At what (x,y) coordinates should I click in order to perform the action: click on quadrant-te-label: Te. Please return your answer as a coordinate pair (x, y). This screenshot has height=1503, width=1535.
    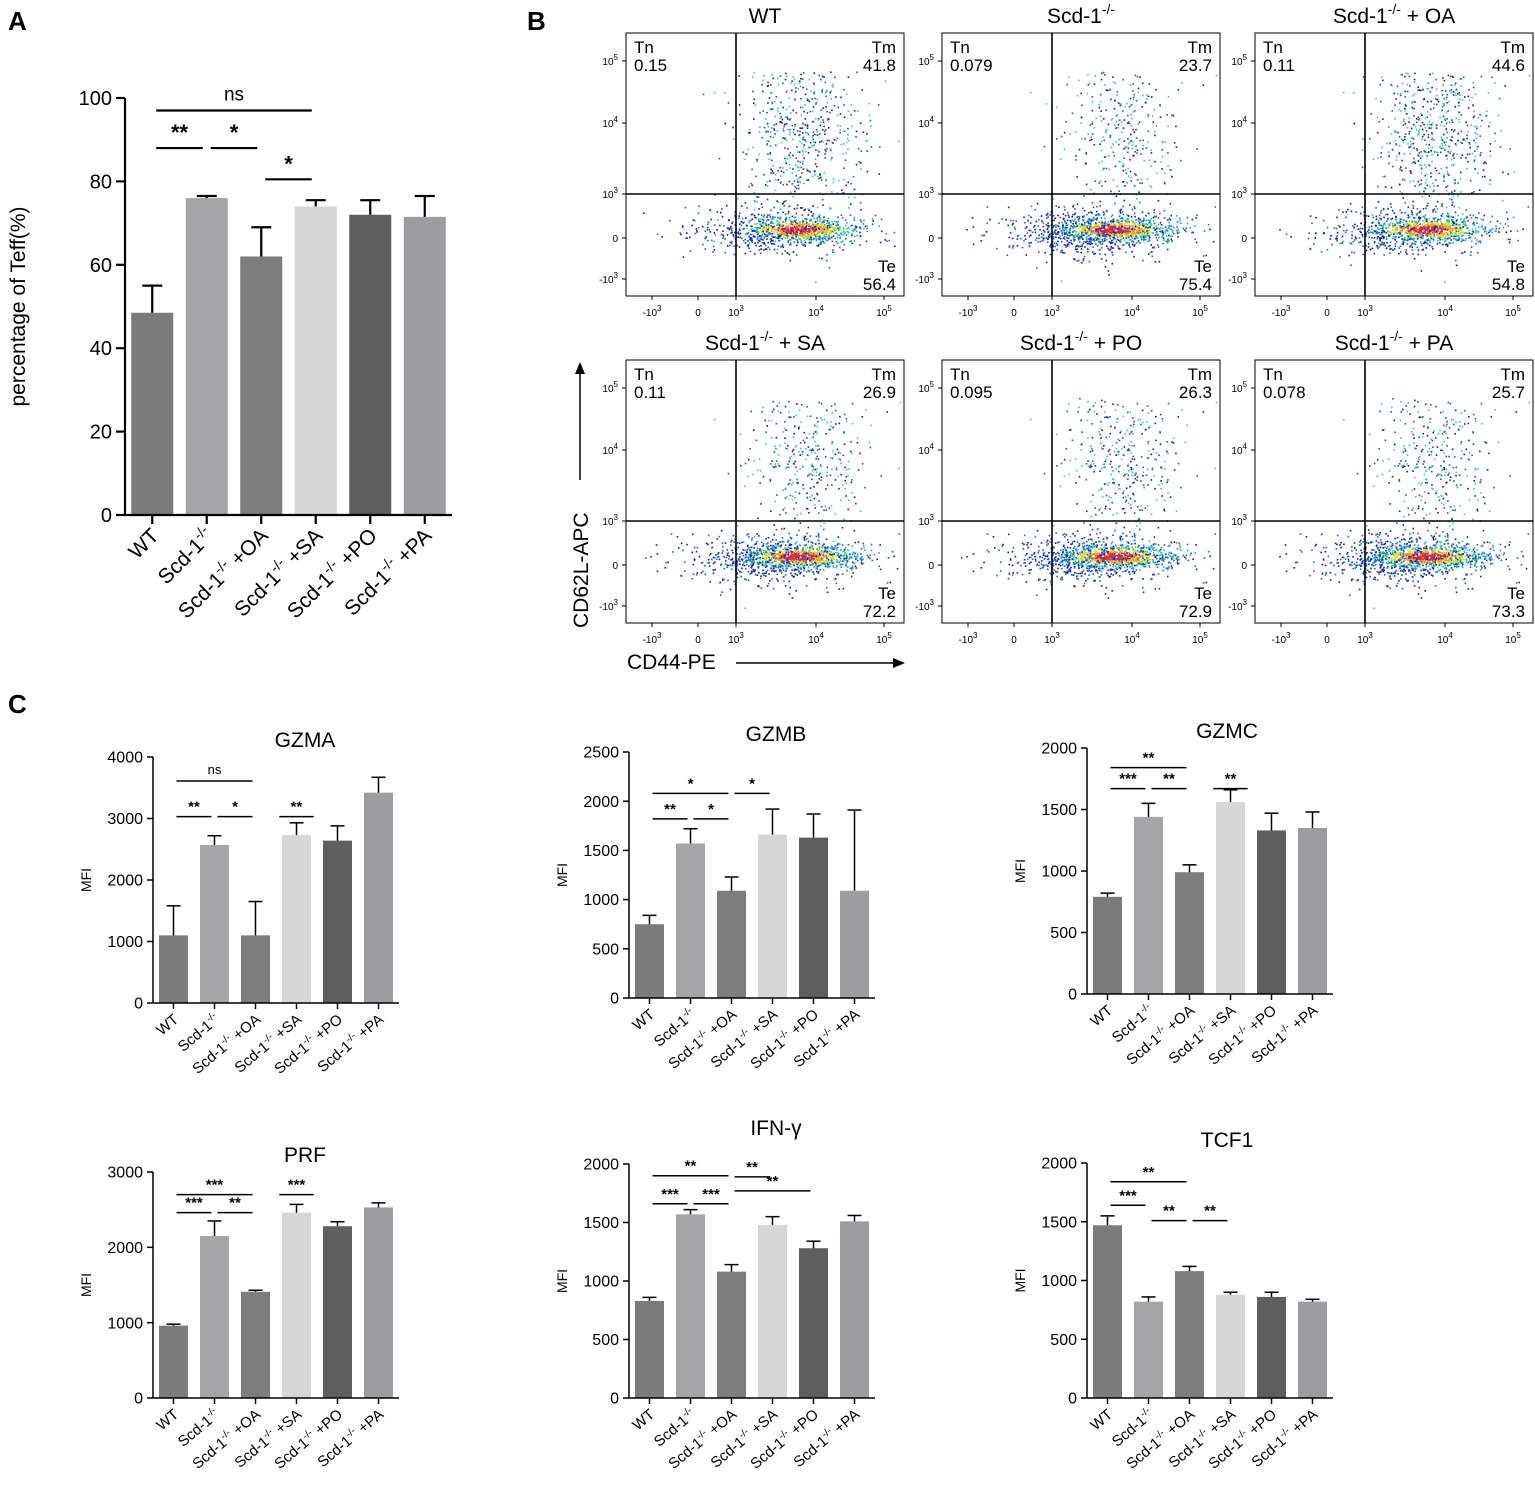
    Looking at the image, I should click on (1203, 266).